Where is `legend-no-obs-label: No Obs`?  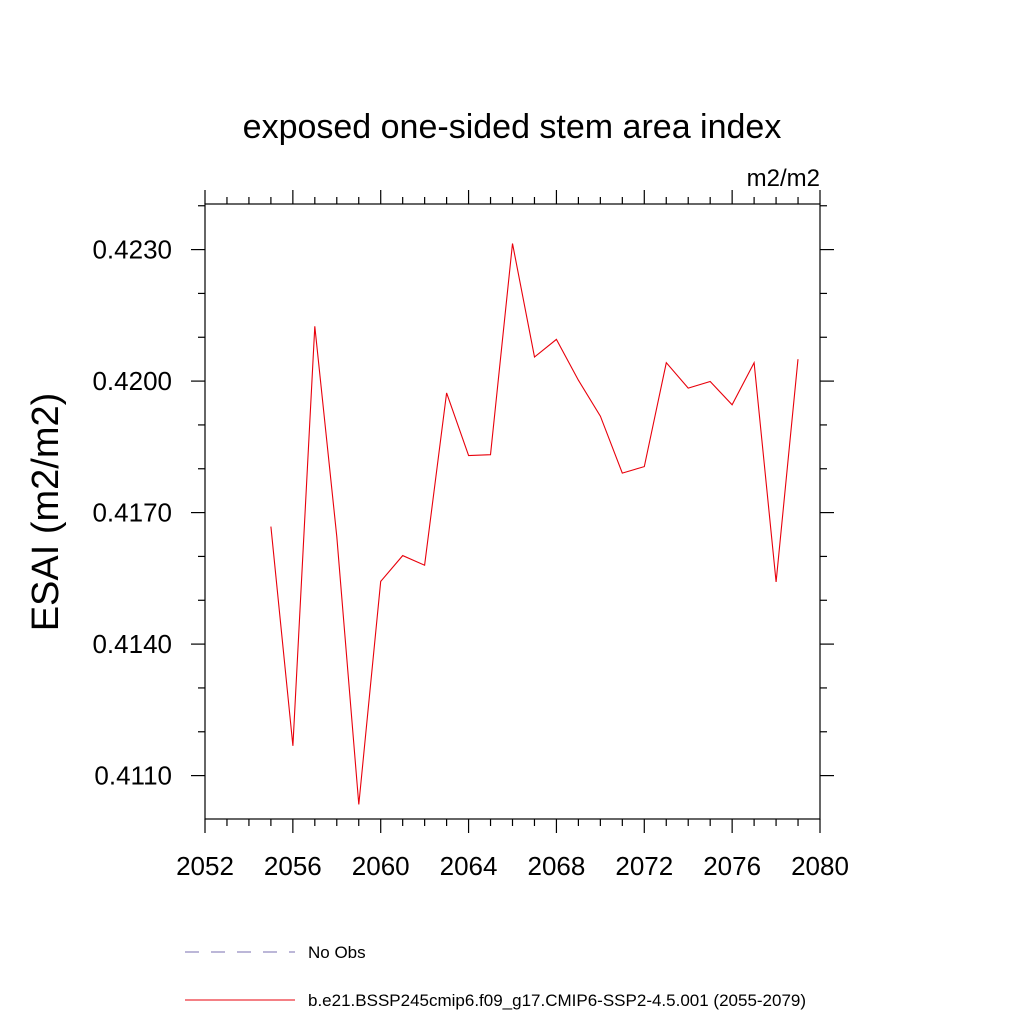 legend-no-obs-label: No Obs is located at coordinates (337, 952).